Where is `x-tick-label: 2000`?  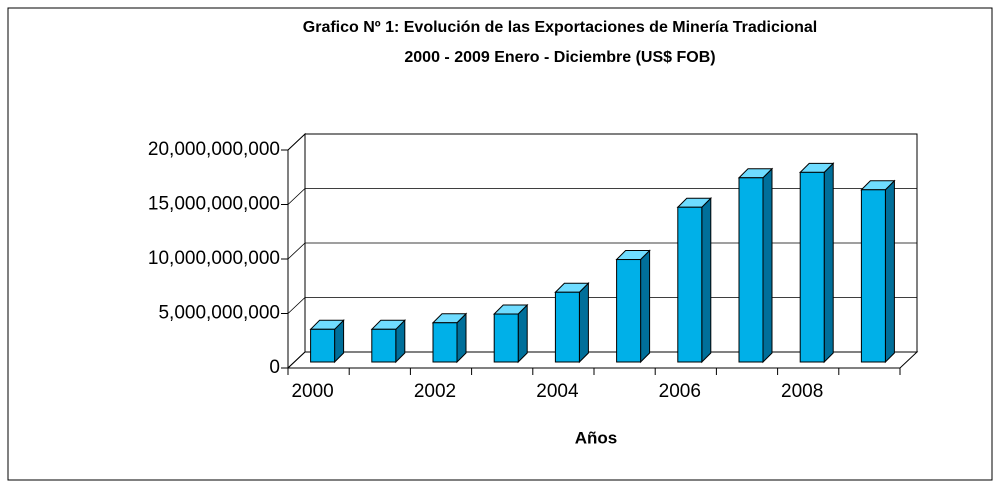 x-tick-label: 2000 is located at coordinates (312, 391).